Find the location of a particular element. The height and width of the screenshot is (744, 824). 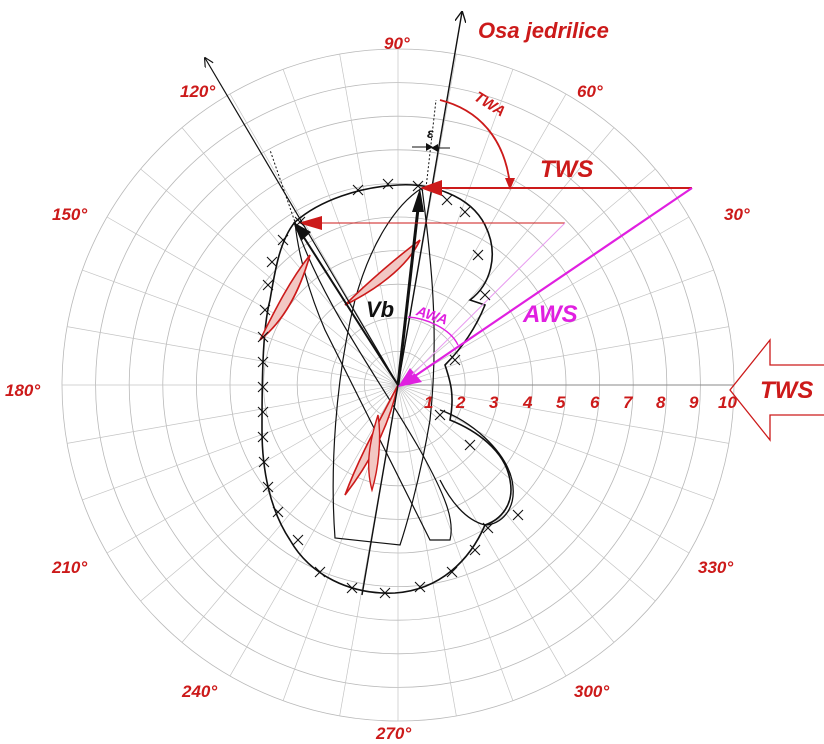

speed-label-10: 10 is located at coordinates (727, 402).